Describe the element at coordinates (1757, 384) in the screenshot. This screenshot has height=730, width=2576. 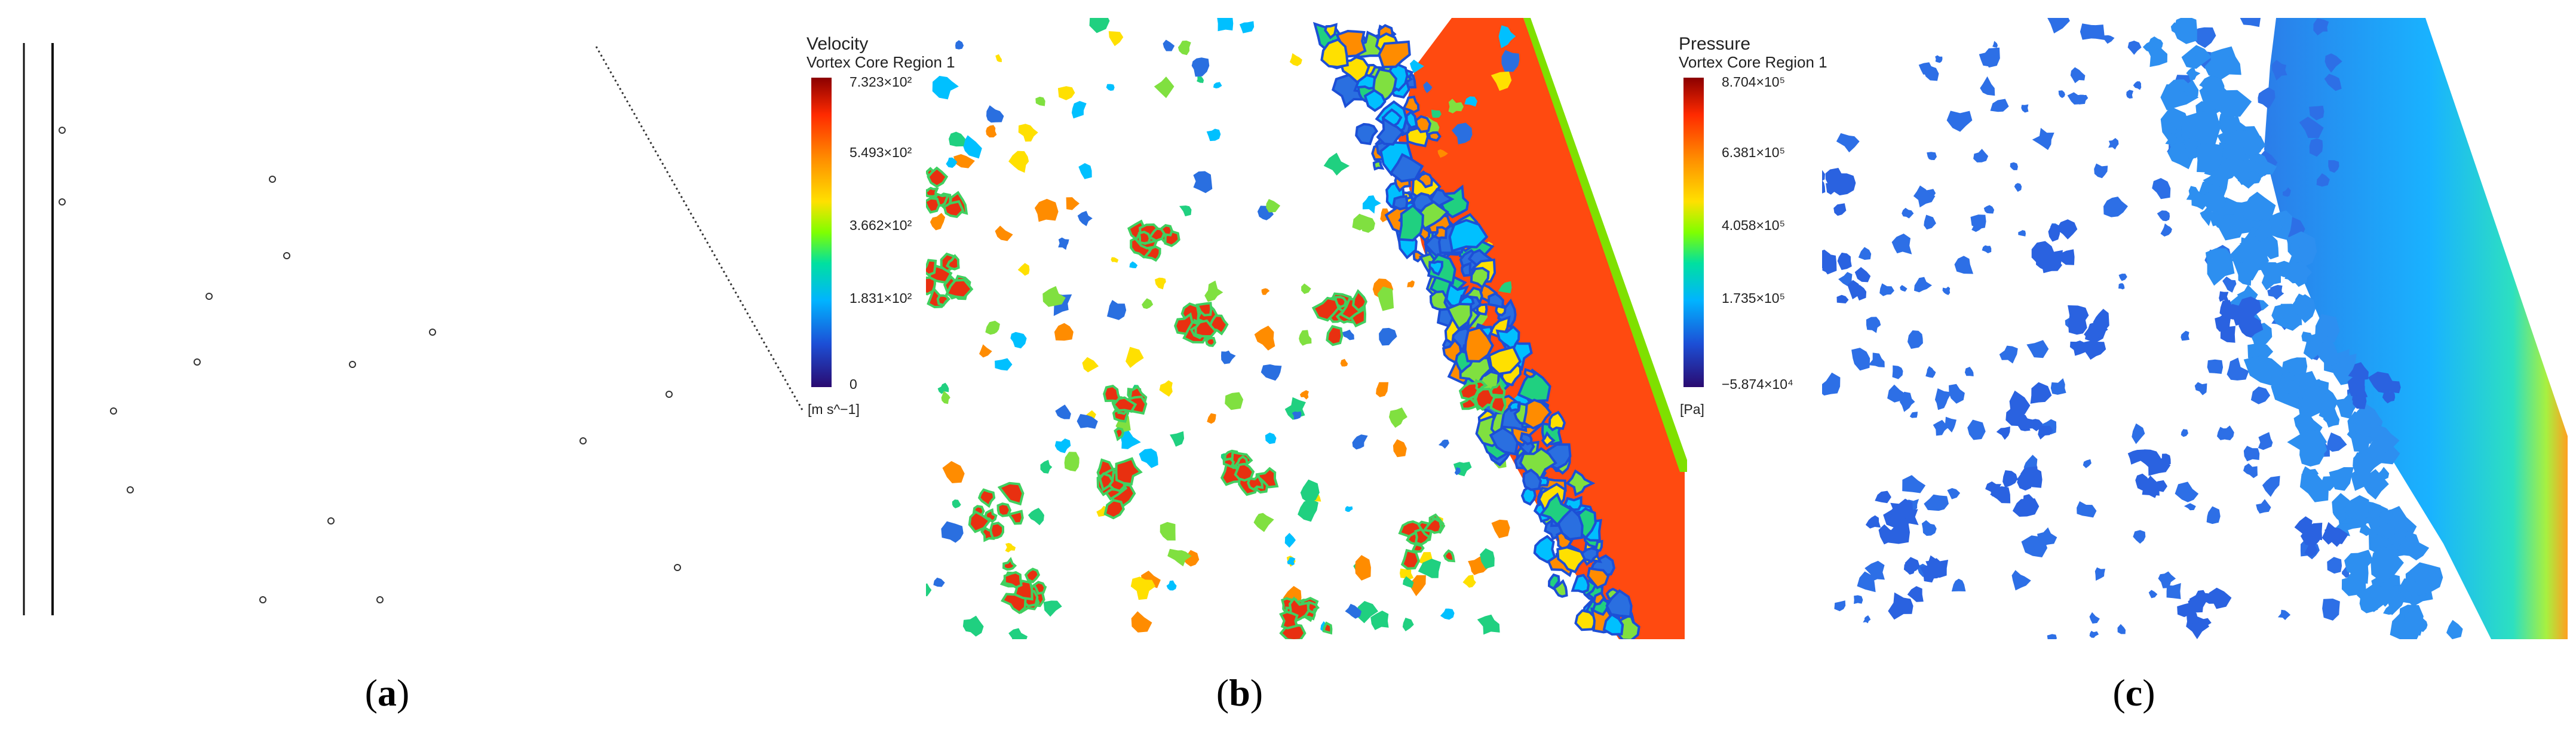
I see `legend-tick-min: −5.874×10⁴` at that location.